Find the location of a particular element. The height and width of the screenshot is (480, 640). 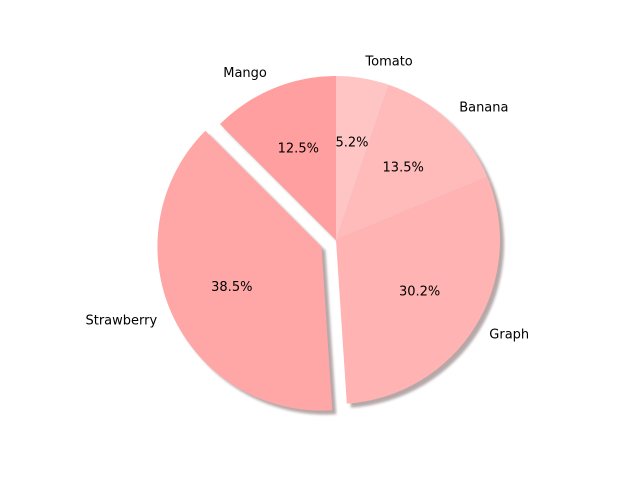

slice-label-graph: Graph is located at coordinates (509, 335).